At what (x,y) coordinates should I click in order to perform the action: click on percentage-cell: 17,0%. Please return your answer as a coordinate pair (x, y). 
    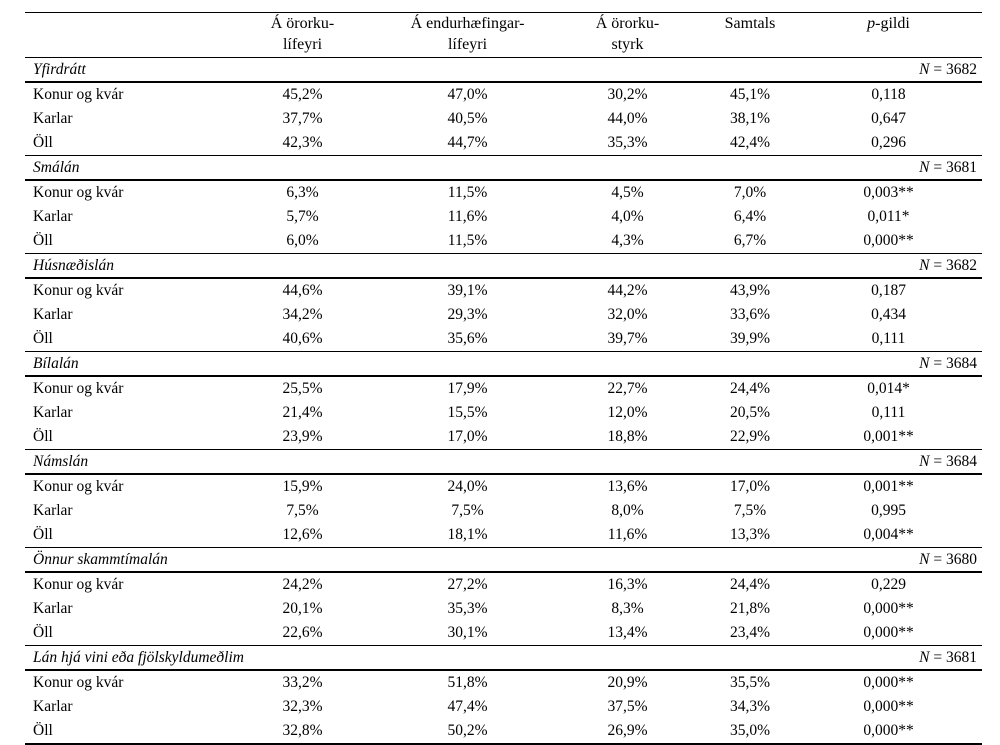
    Looking at the image, I should click on (750, 486).